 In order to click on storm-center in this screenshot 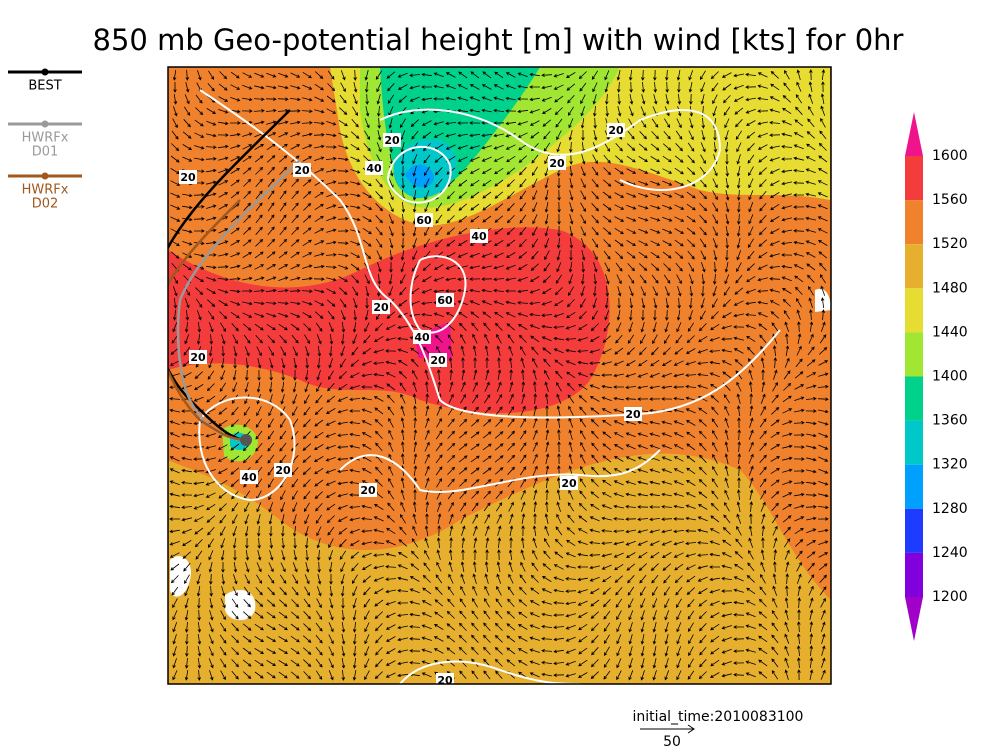, I will do `click(246, 440)`.